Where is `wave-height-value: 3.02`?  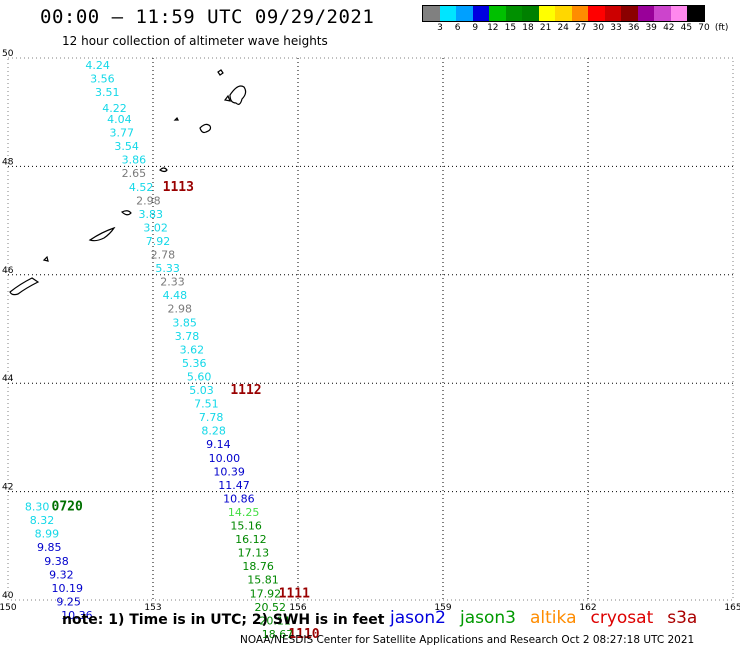 wave-height-value: 3.02 is located at coordinates (155, 227).